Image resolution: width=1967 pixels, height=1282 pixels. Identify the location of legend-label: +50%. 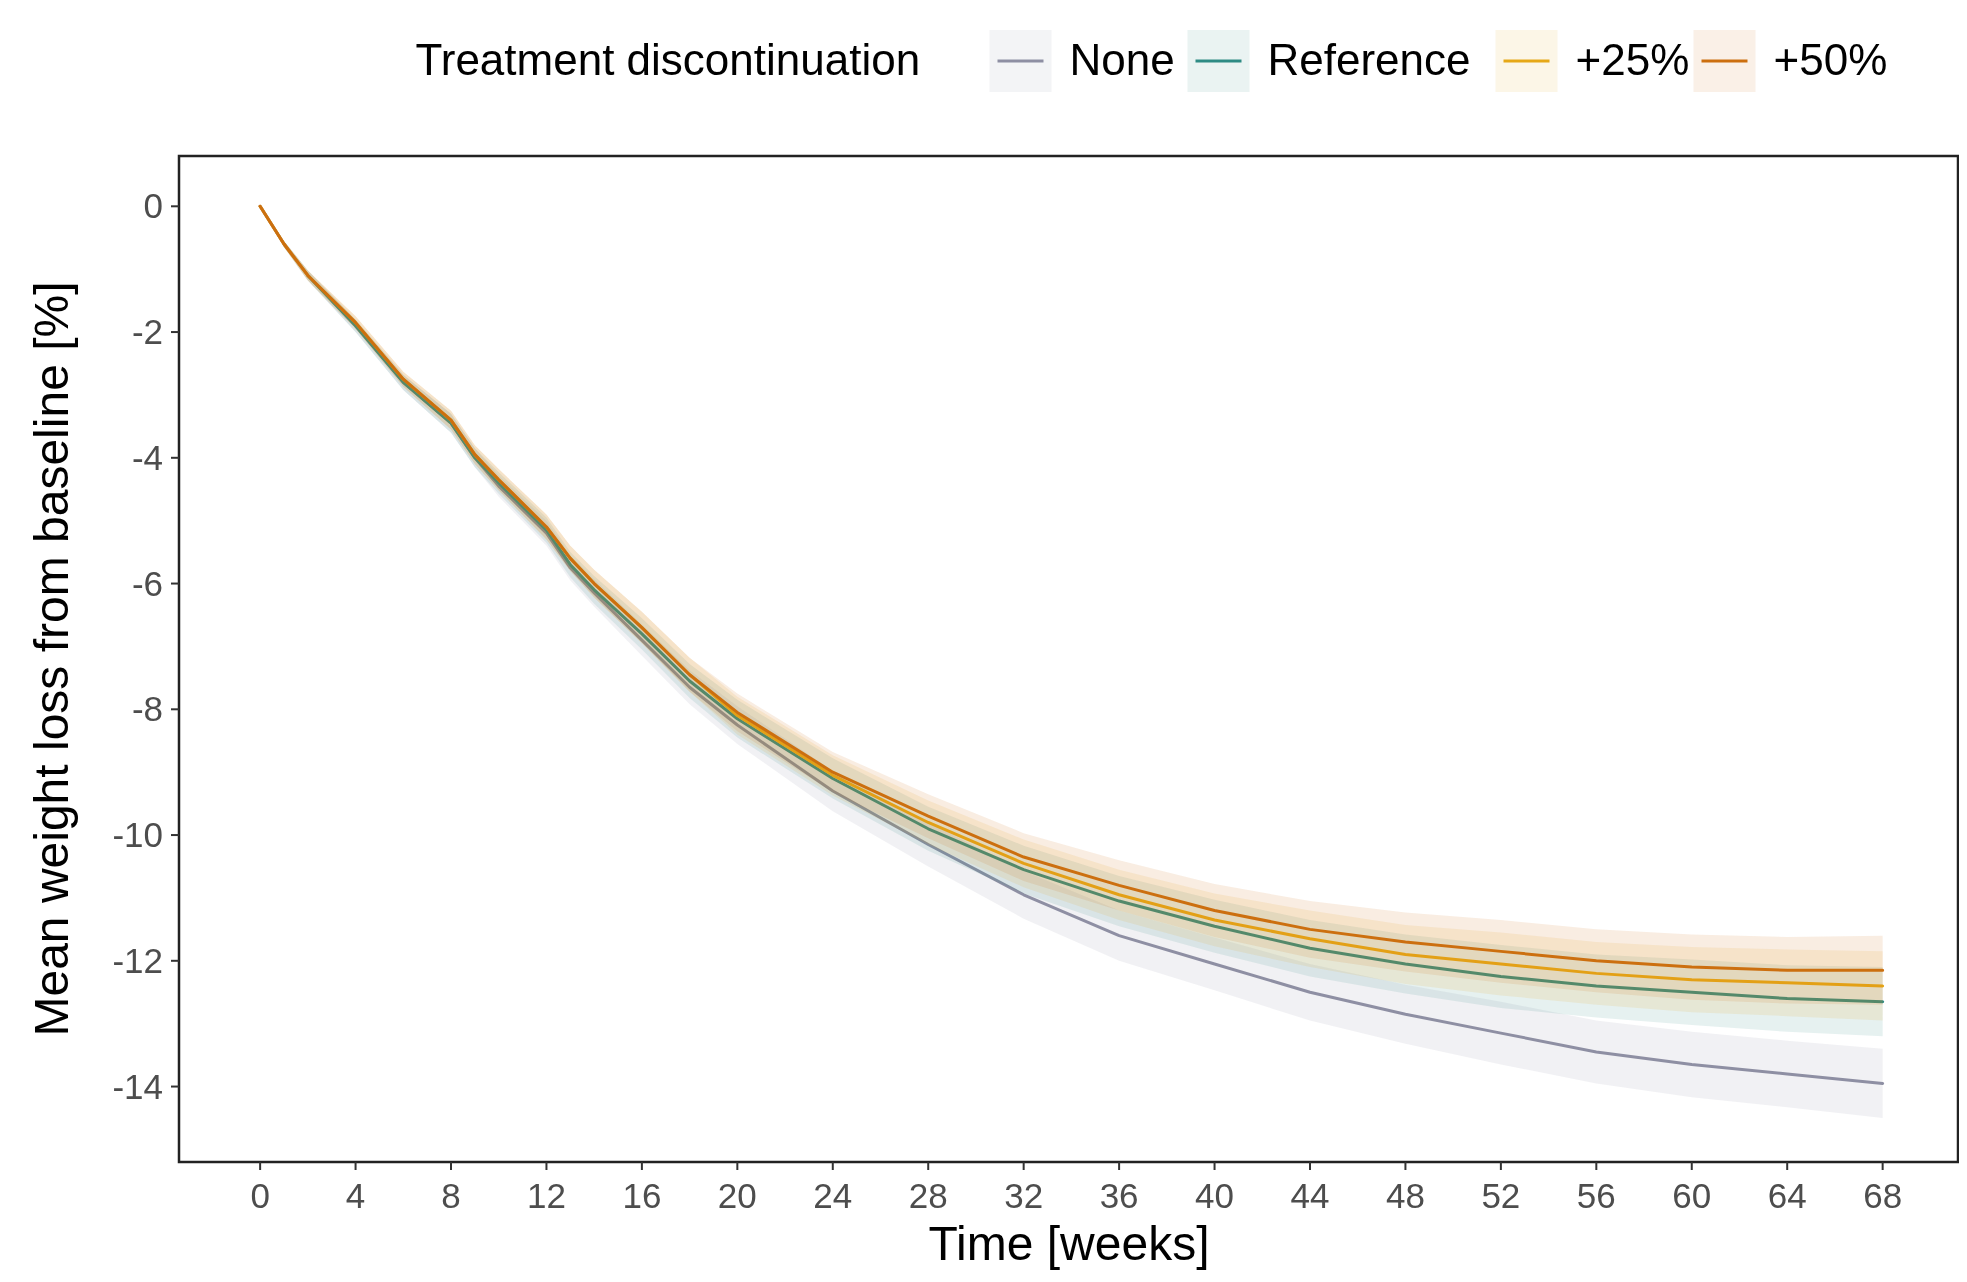
(1830, 59).